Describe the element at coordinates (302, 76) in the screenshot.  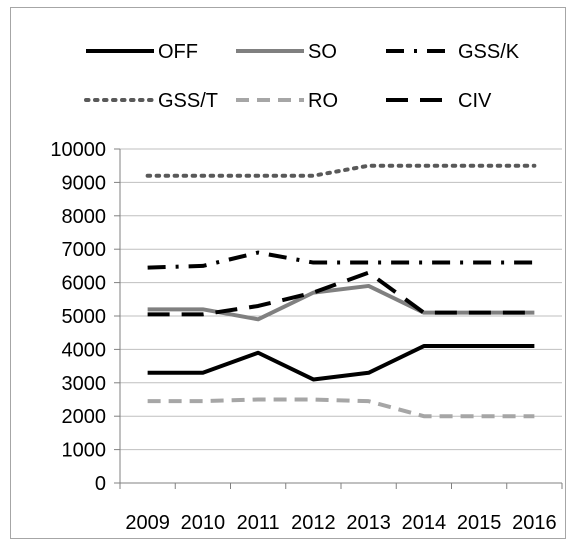
I see `legend: OFF SO GSS/K GSS/T RO CIV` at that location.